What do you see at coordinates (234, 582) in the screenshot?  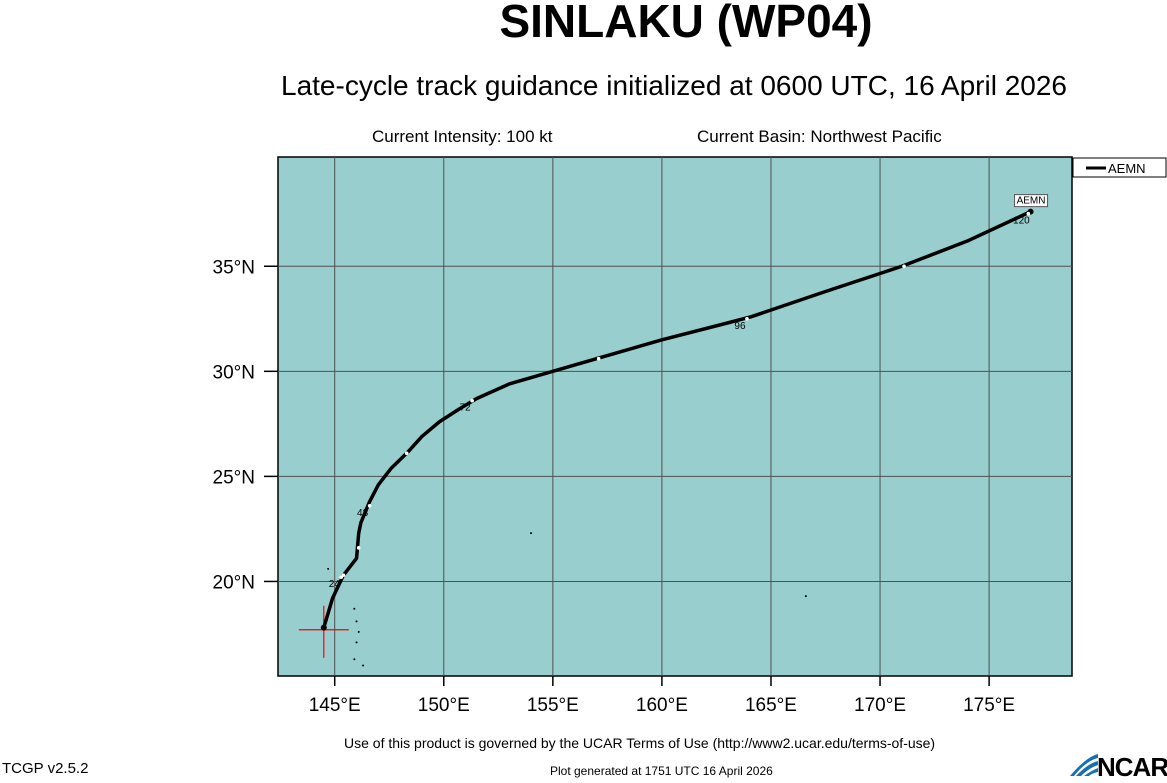 I see `y-tick-label: 20°N` at bounding box center [234, 582].